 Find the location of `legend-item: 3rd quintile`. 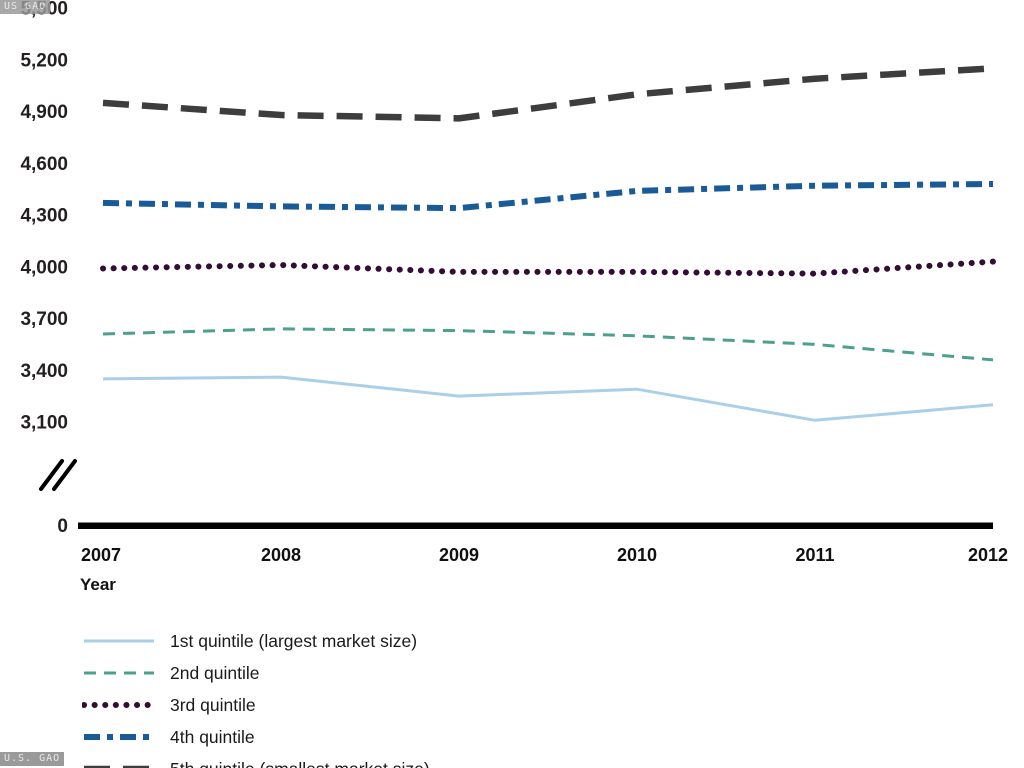

legend-item: 3rd quintile is located at coordinates (256, 705).